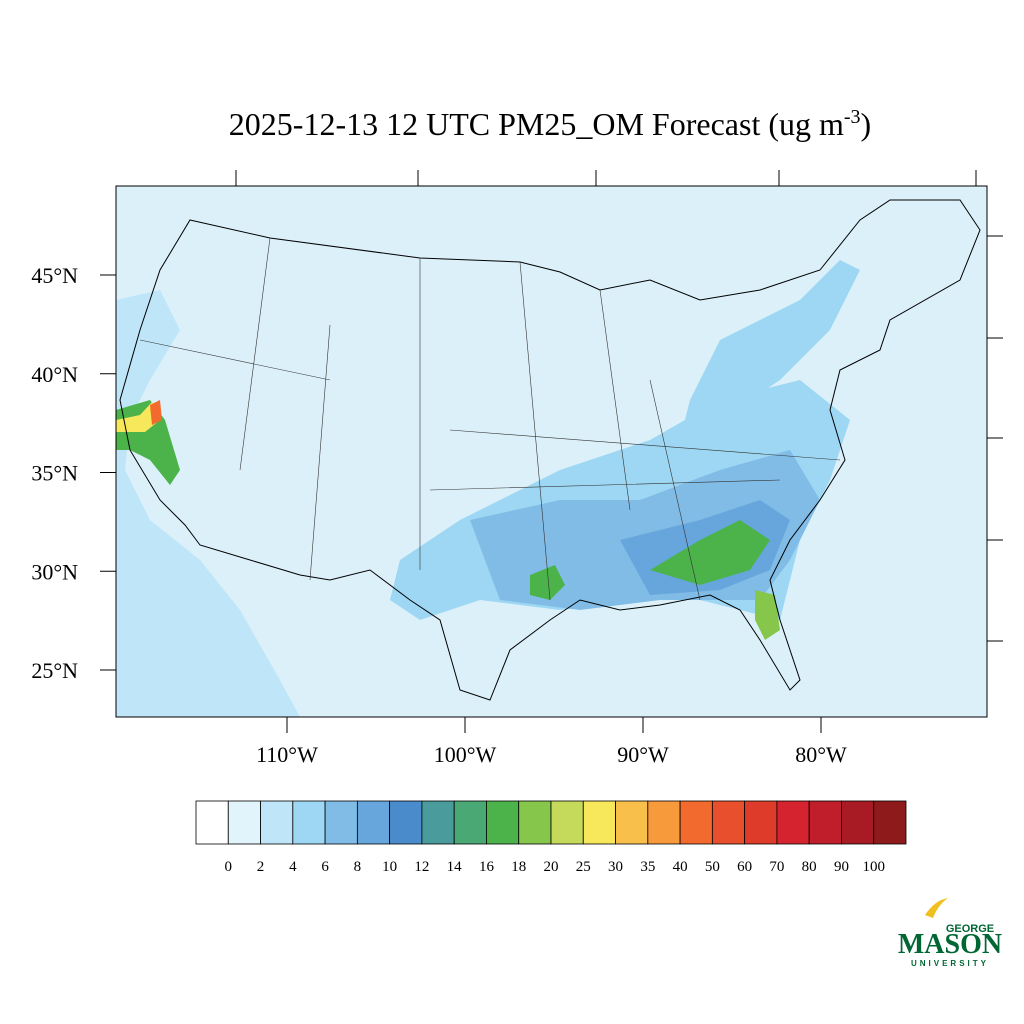 This screenshot has width=1024, height=1024. What do you see at coordinates (643, 754) in the screenshot?
I see `lon-tick-label: 90°W` at bounding box center [643, 754].